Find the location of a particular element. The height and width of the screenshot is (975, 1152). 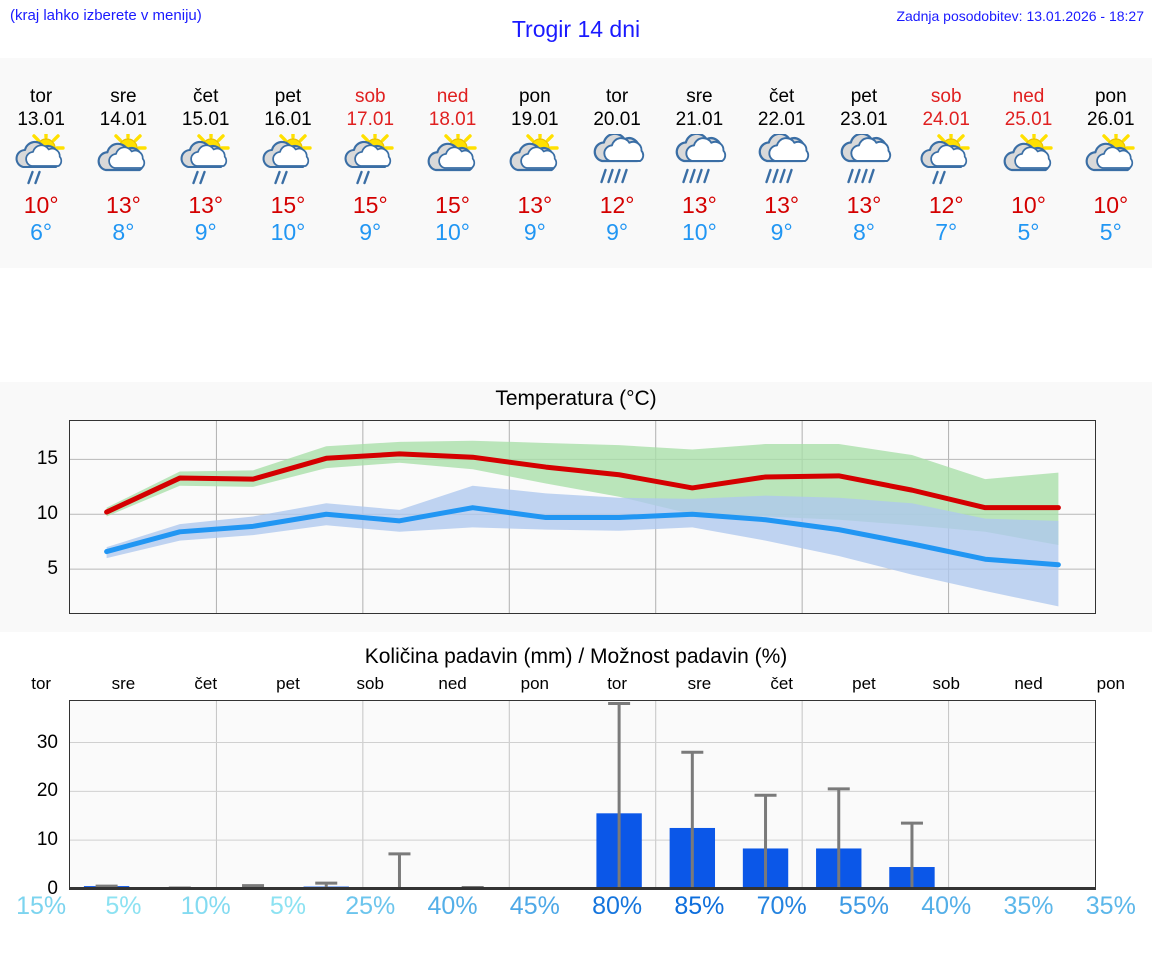

page-title: Trogir 14 dni is located at coordinates (576, 29).